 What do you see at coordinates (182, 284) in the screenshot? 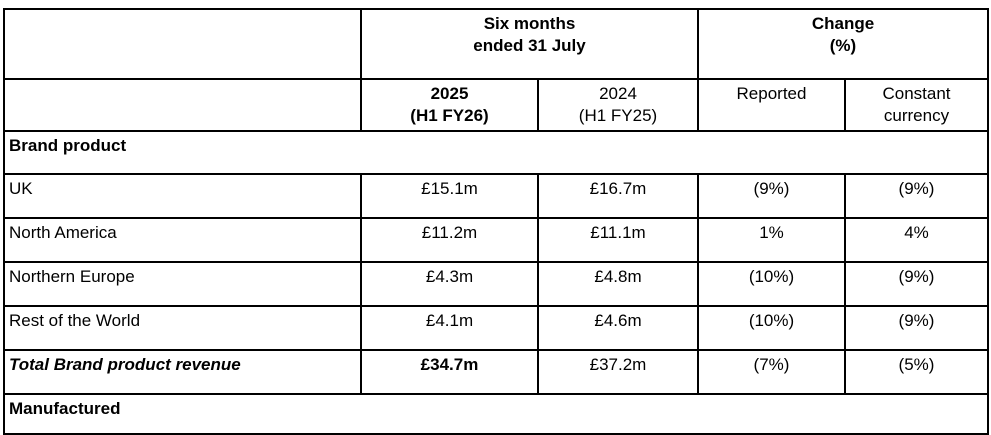
I see `row-label: Northern Europe` at bounding box center [182, 284].